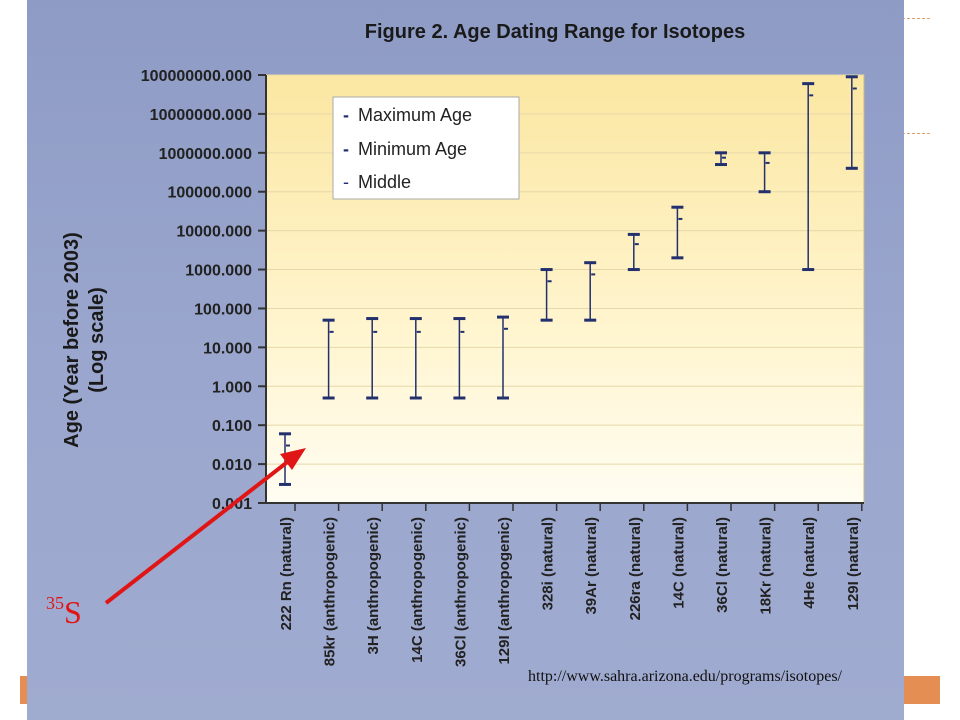  Describe the element at coordinates (417, 590) in the screenshot. I see `x-tick-label: 14C (anthropogenic)` at that location.